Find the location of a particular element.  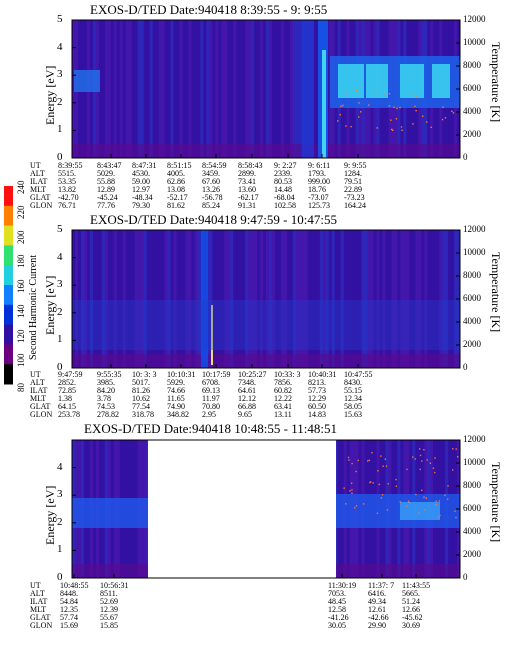

y-tick-label: 2 is located at coordinates (60, 101).